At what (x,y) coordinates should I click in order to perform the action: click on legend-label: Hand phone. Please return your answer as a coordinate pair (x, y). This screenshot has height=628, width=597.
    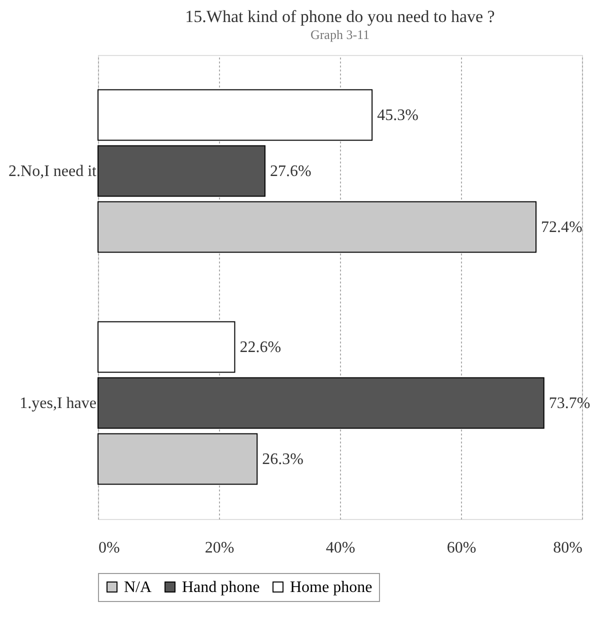
    Looking at the image, I should click on (221, 587).